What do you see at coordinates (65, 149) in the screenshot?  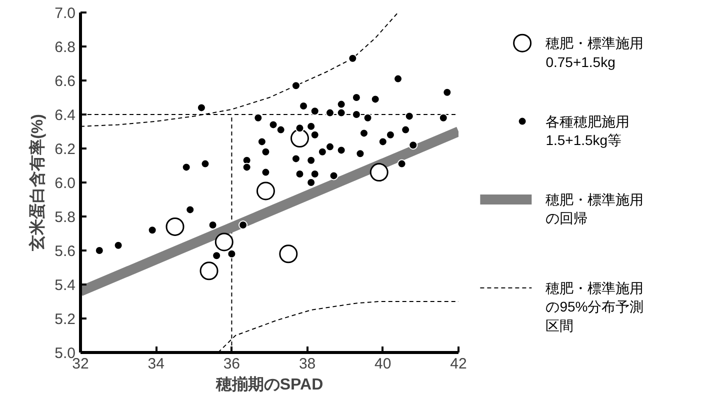 I see `y-tick-label: 6.2` at bounding box center [65, 149].